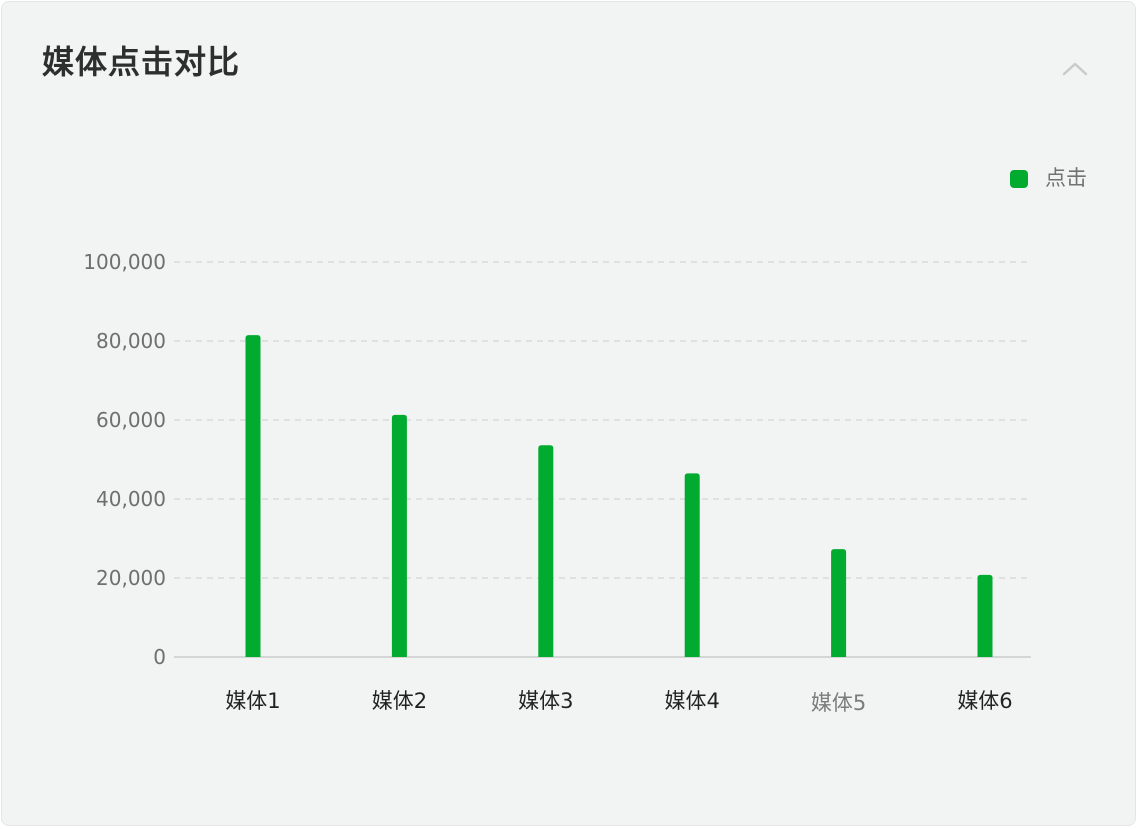  What do you see at coordinates (131, 578) in the screenshot?
I see `y-tick-label: 20,000` at bounding box center [131, 578].